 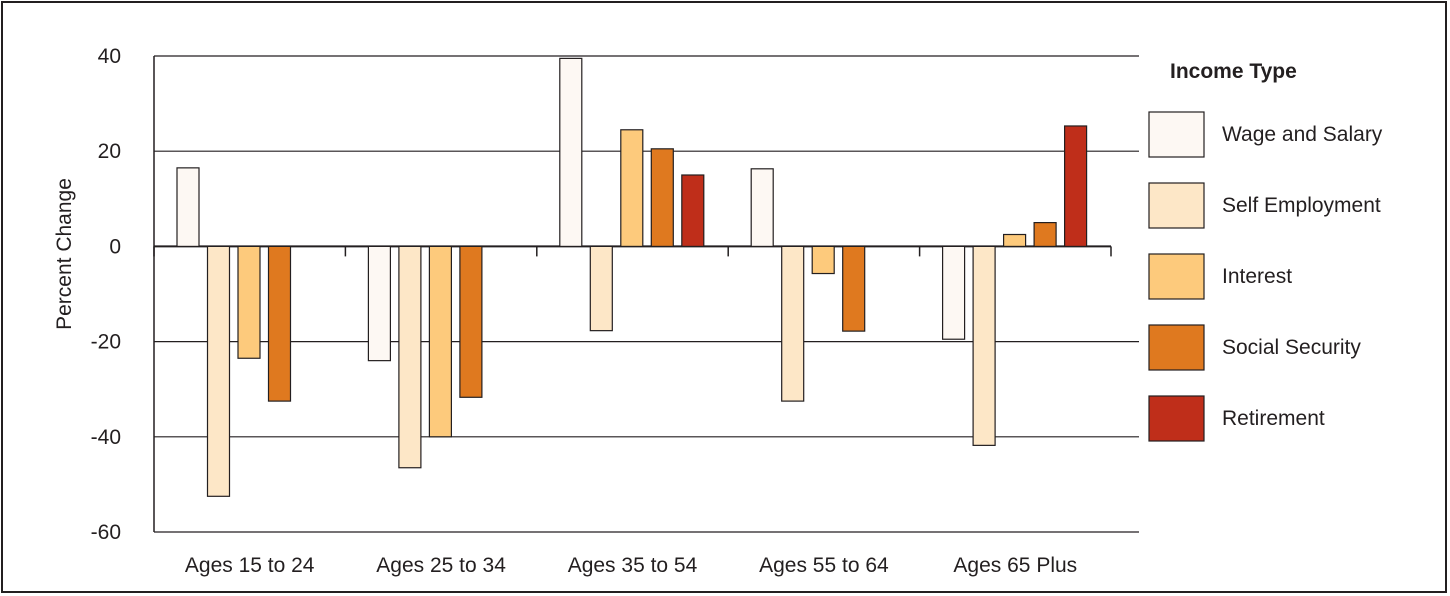 I want to click on legend-label: Wage and Salary, so click(x=1302, y=134).